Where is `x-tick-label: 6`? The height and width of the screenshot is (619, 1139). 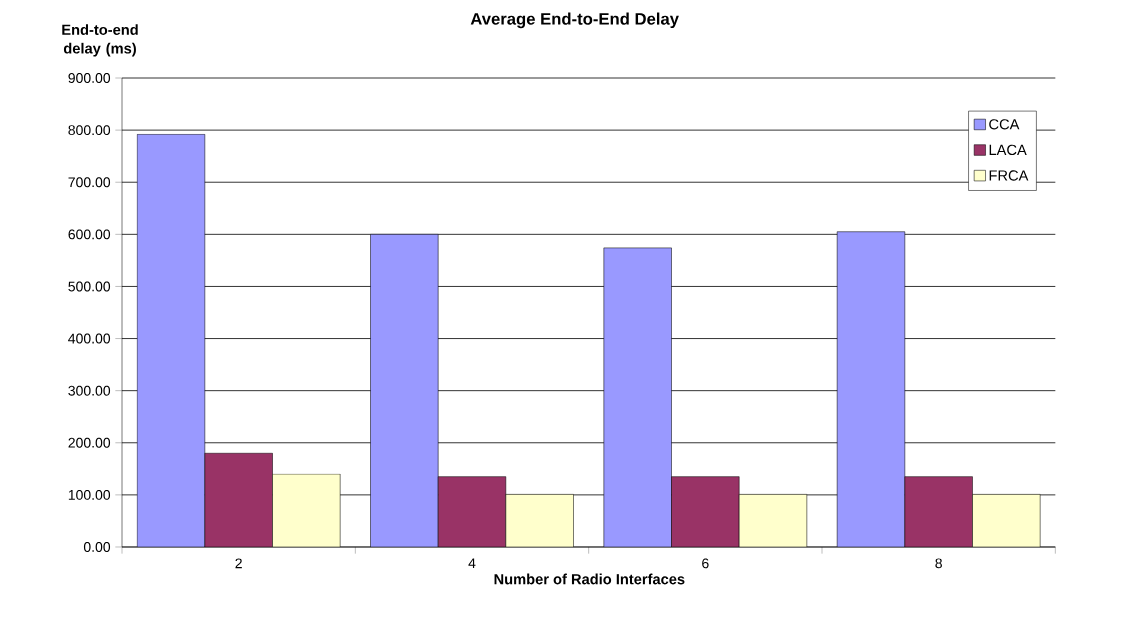 x-tick-label: 6 is located at coordinates (705, 563).